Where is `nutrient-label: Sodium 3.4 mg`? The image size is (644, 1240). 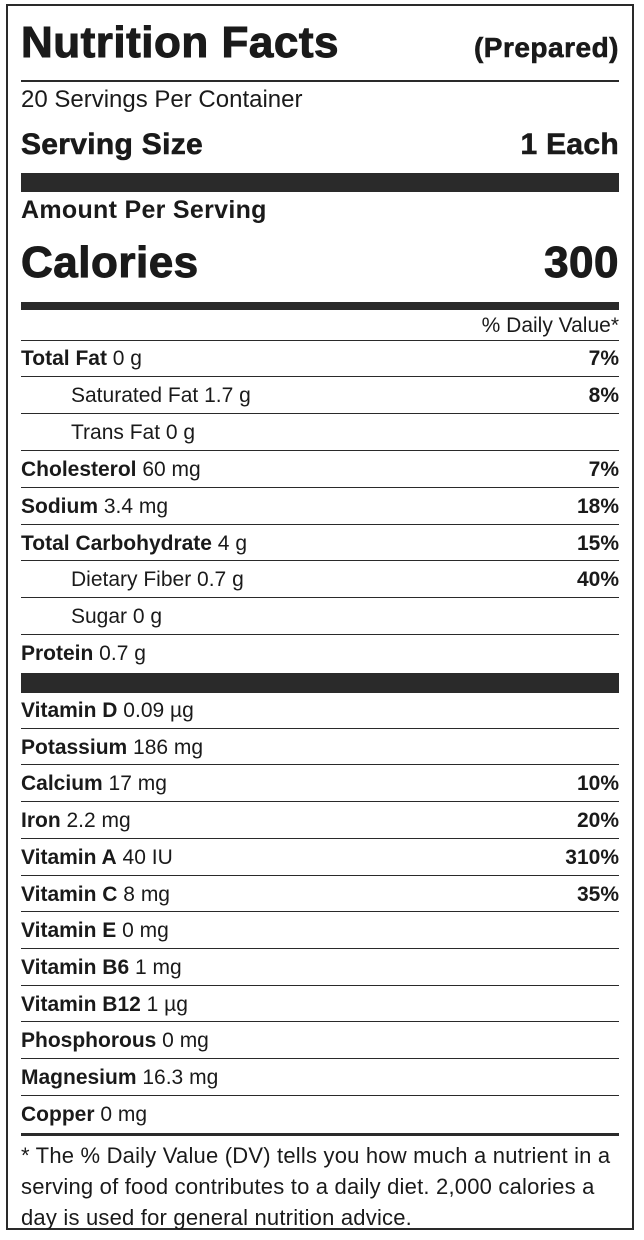 nutrient-label: Sodium 3.4 mg is located at coordinates (94, 507).